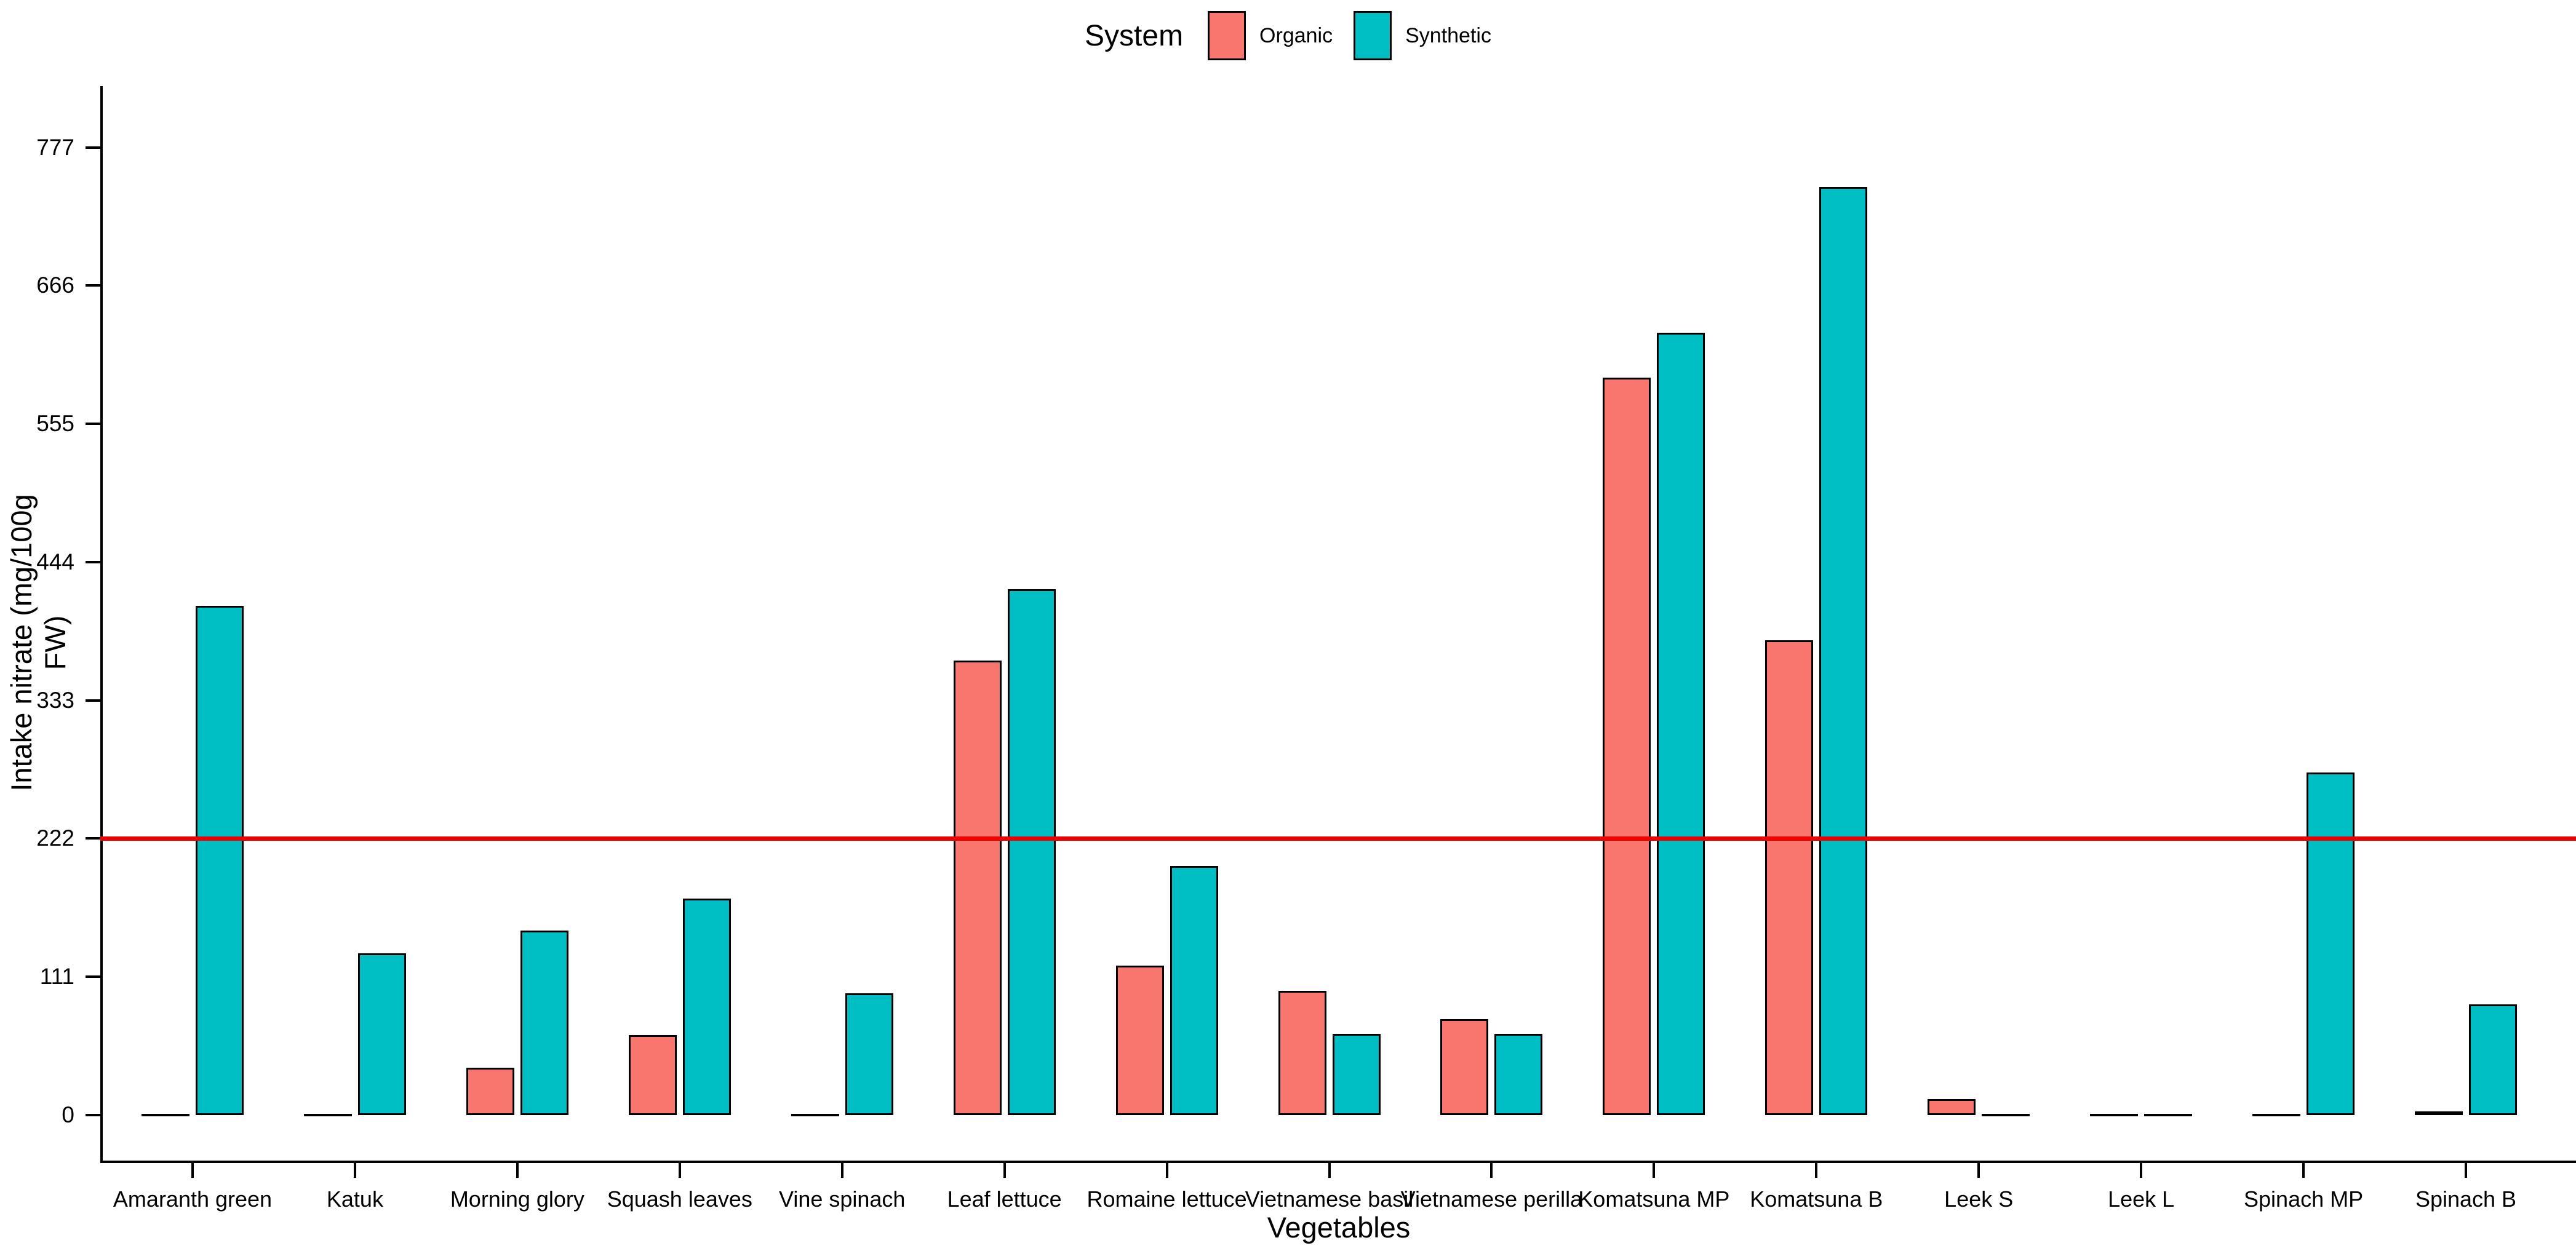  I want to click on legend-item-organic: Organic, so click(1271, 35).